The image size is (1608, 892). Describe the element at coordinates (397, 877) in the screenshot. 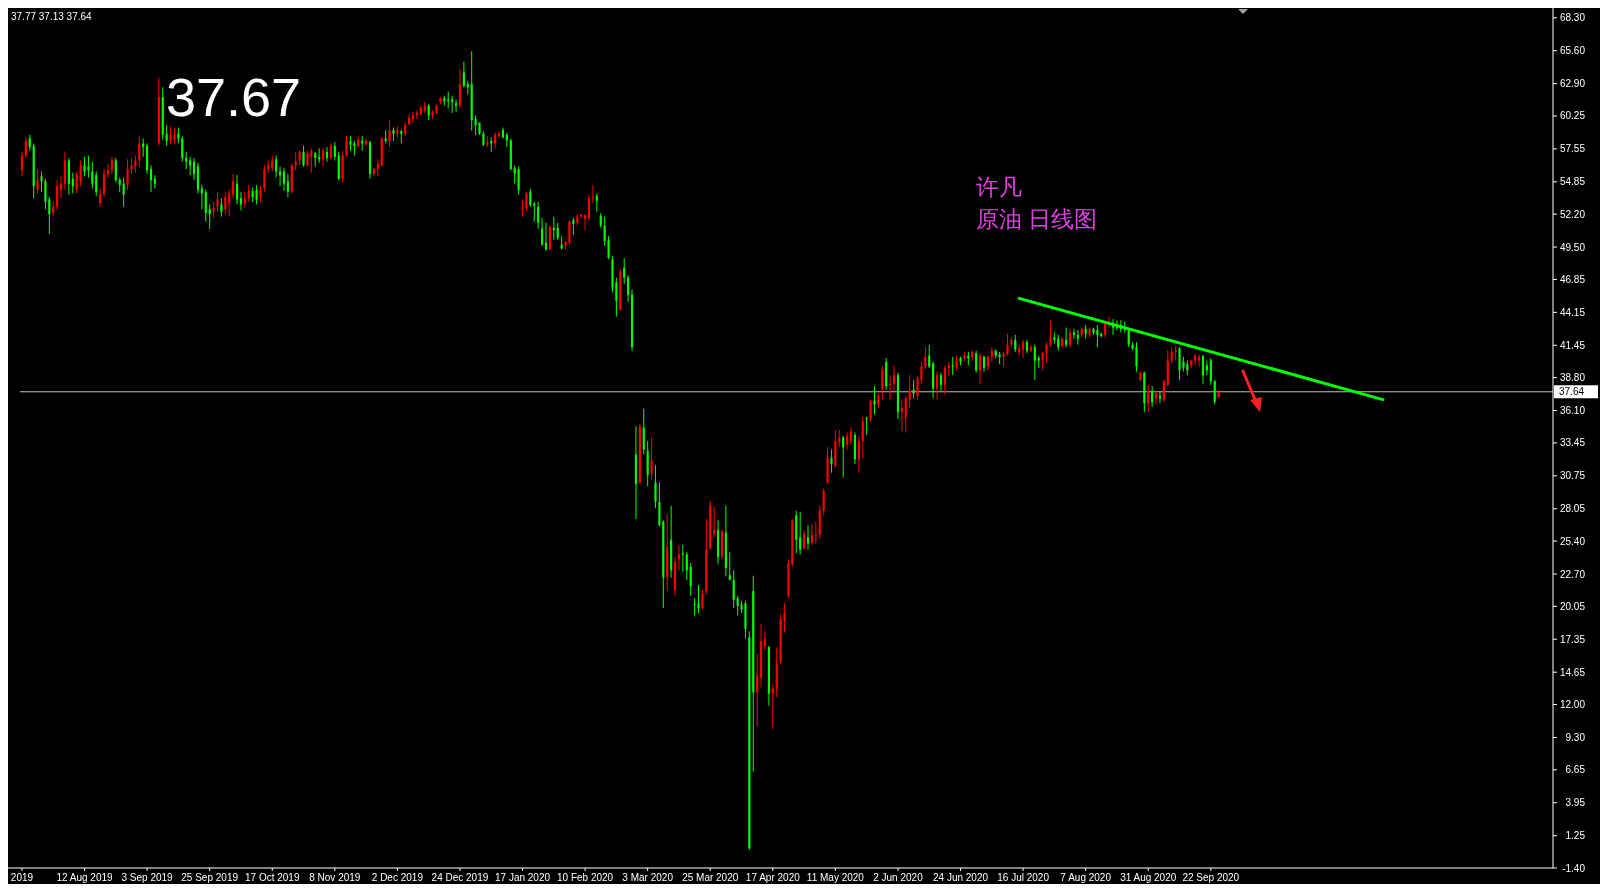

I see `x-tick-label: 2 Dec 2019` at that location.